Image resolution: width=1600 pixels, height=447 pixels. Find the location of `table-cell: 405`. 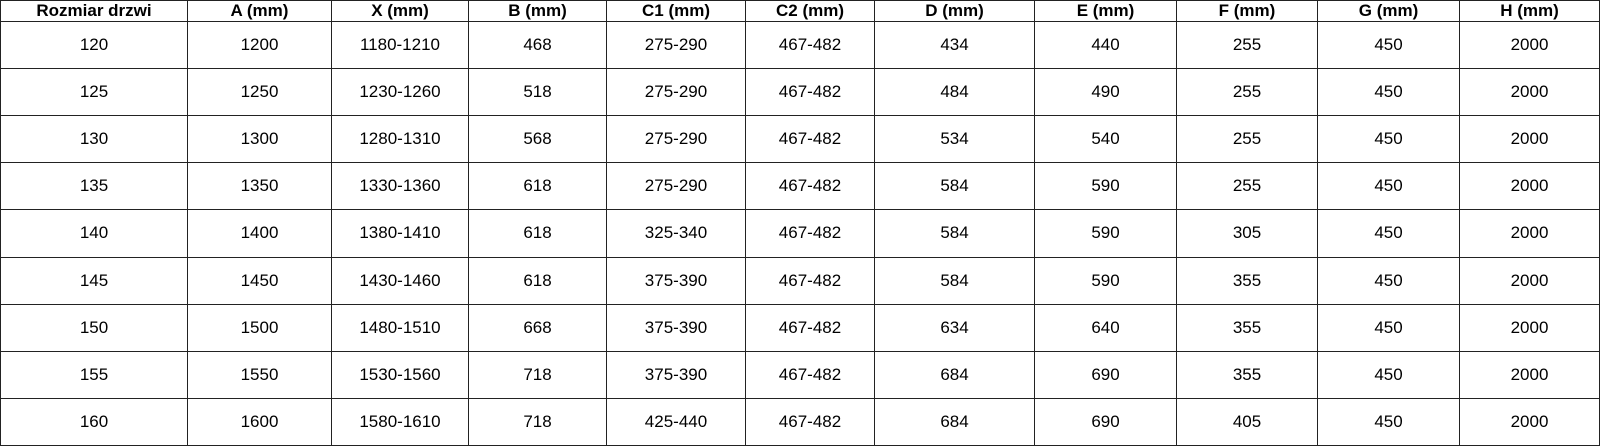

table-cell: 405 is located at coordinates (1247, 422).